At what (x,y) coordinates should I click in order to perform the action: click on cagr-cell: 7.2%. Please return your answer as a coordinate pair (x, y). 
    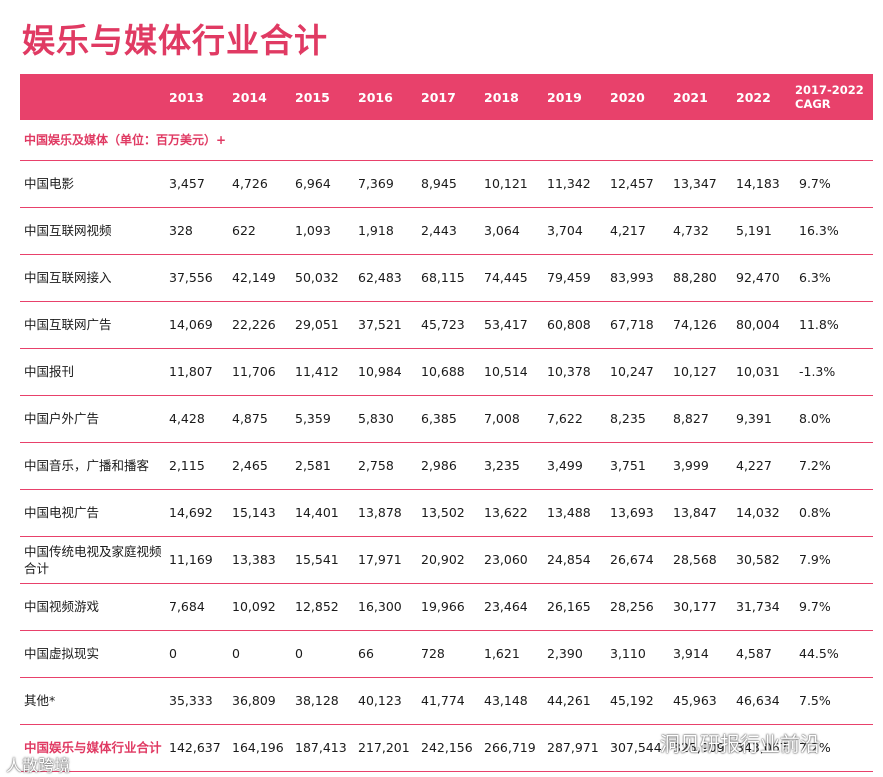
    Looking at the image, I should click on (815, 747).